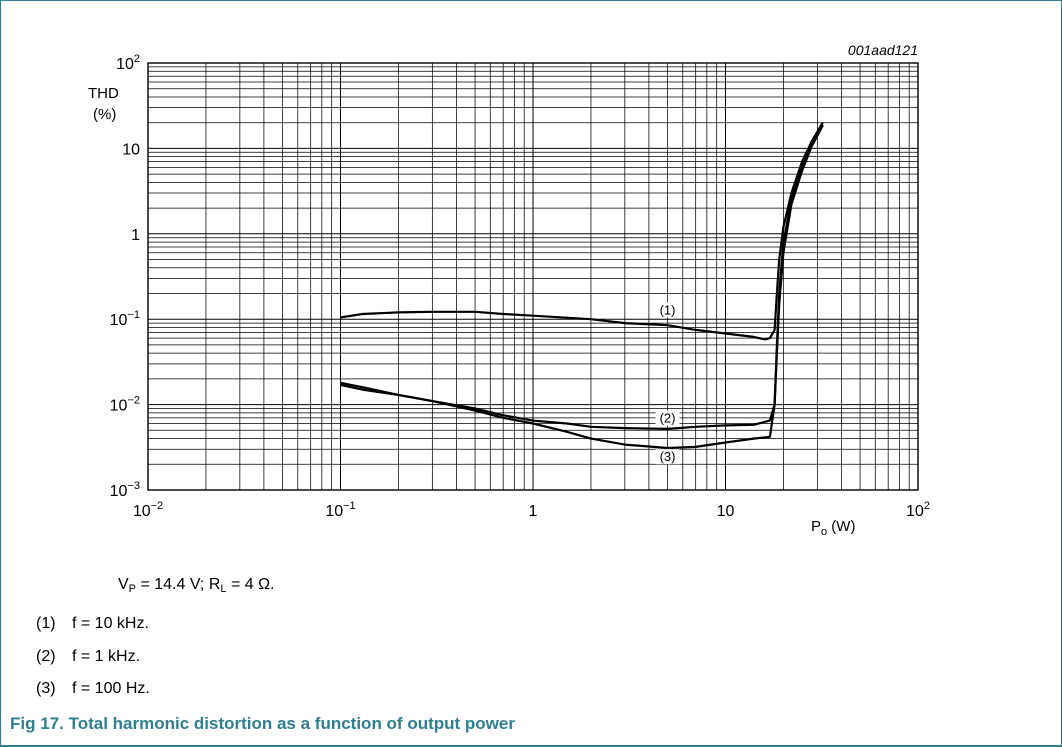 The width and height of the screenshot is (1062, 747). I want to click on vp-subscript: P, so click(132, 589).